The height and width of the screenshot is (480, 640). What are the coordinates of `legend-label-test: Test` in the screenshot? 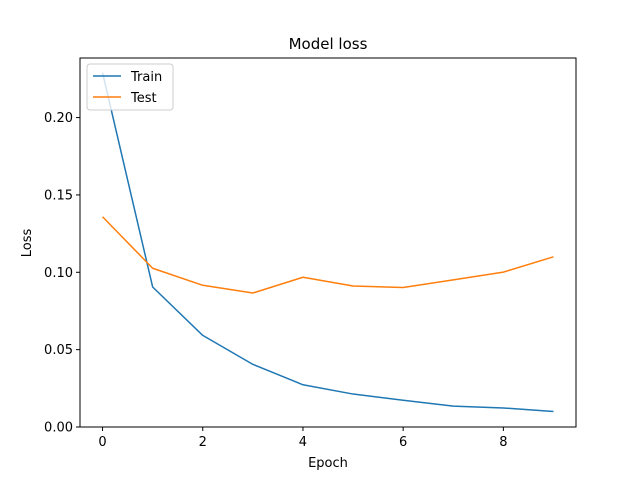 It's located at (143, 98).